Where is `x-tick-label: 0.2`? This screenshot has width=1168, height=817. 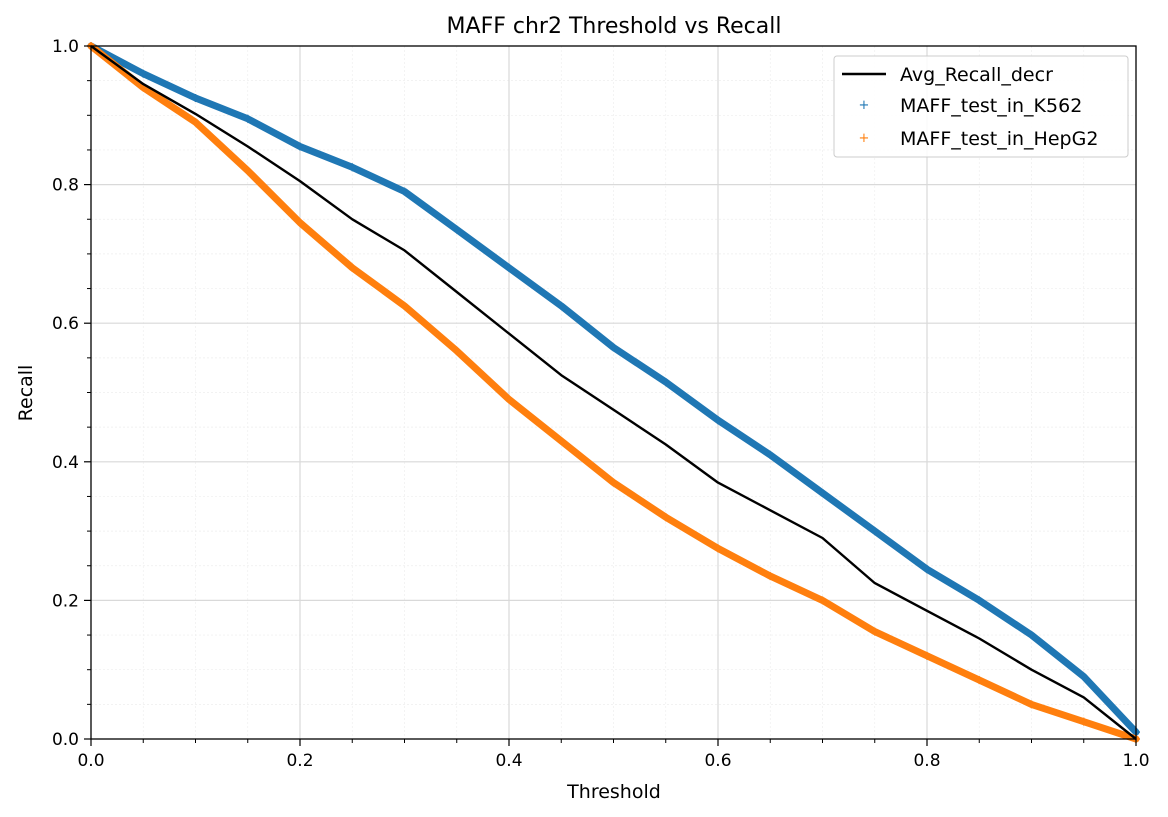
x-tick-label: 0.2 is located at coordinates (299, 761).